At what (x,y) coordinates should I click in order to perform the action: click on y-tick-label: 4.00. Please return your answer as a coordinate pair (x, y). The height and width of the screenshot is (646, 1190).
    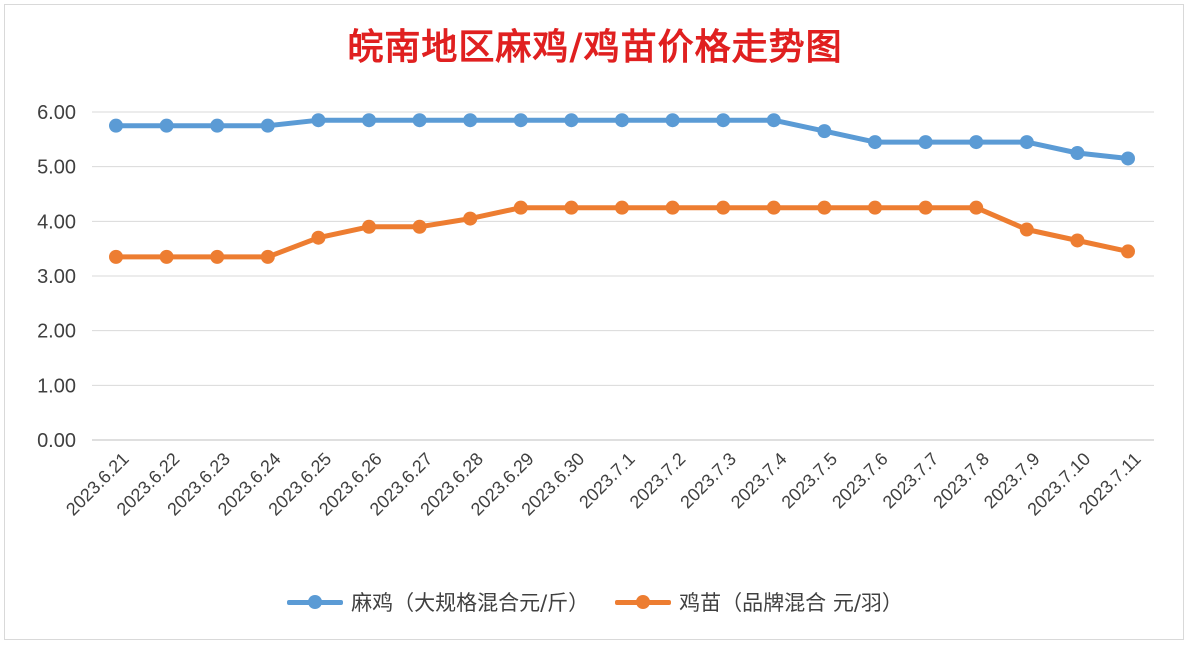
    Looking at the image, I should click on (56, 222).